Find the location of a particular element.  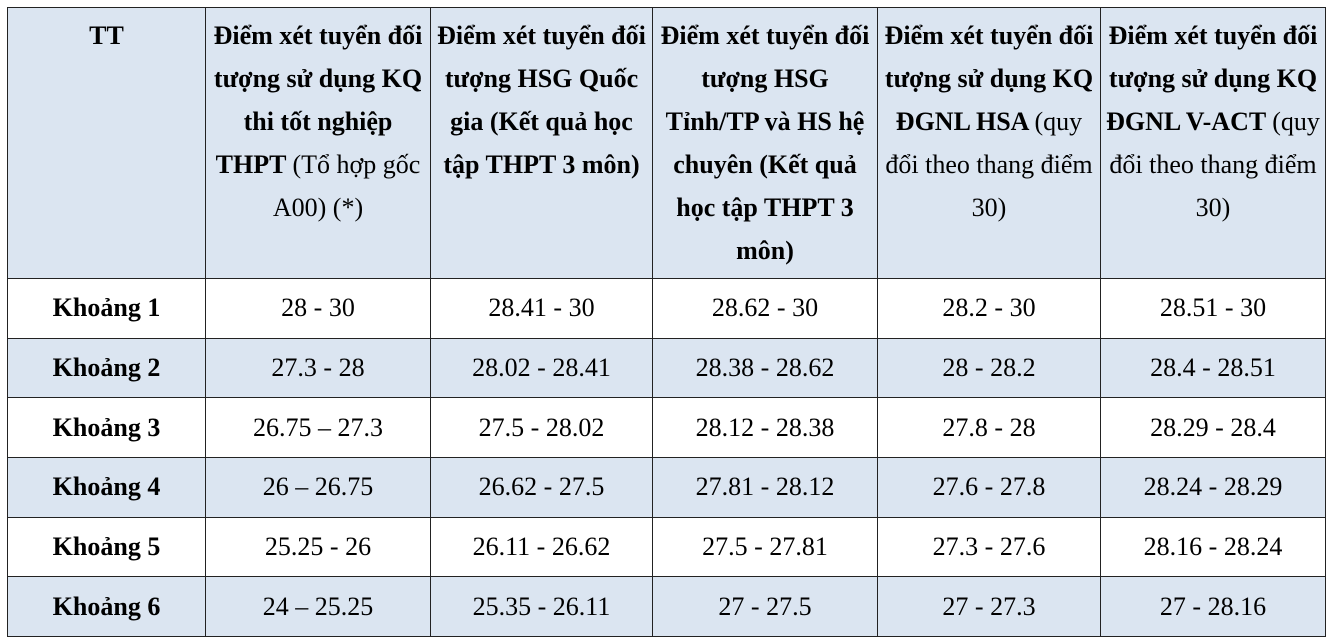

range-label: Khoảng 2 is located at coordinates (106, 368).